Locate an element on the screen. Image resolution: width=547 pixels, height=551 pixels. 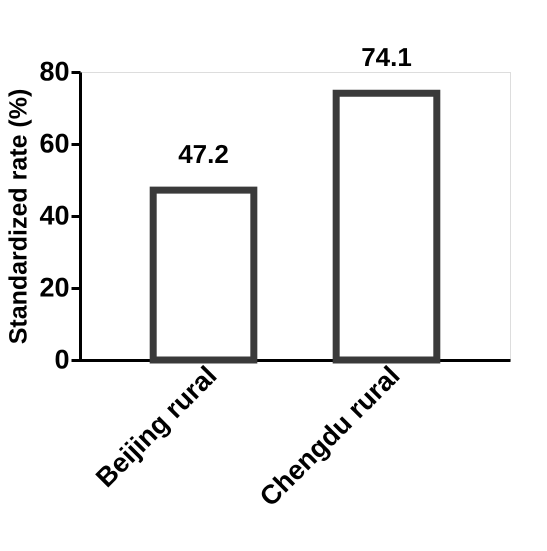
y-tick-label: 0 is located at coordinates (62, 359).